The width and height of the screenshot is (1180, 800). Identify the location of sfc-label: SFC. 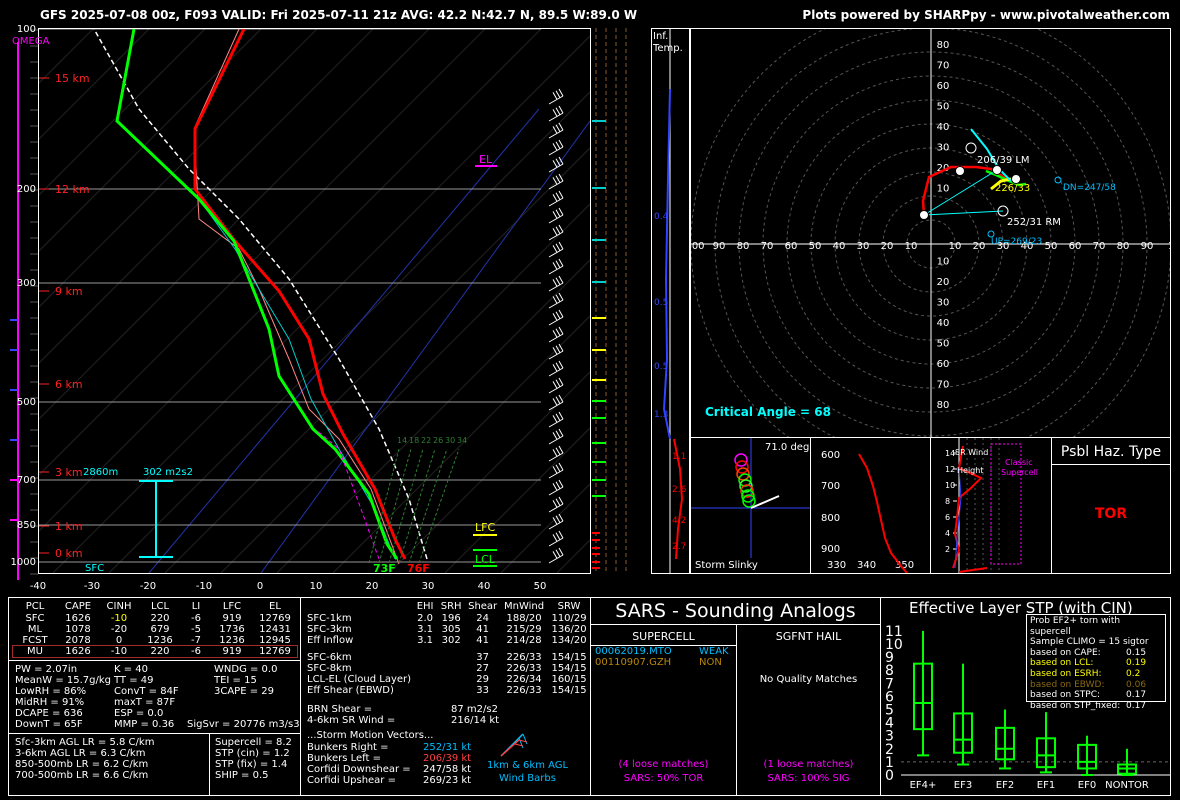
(94, 568).